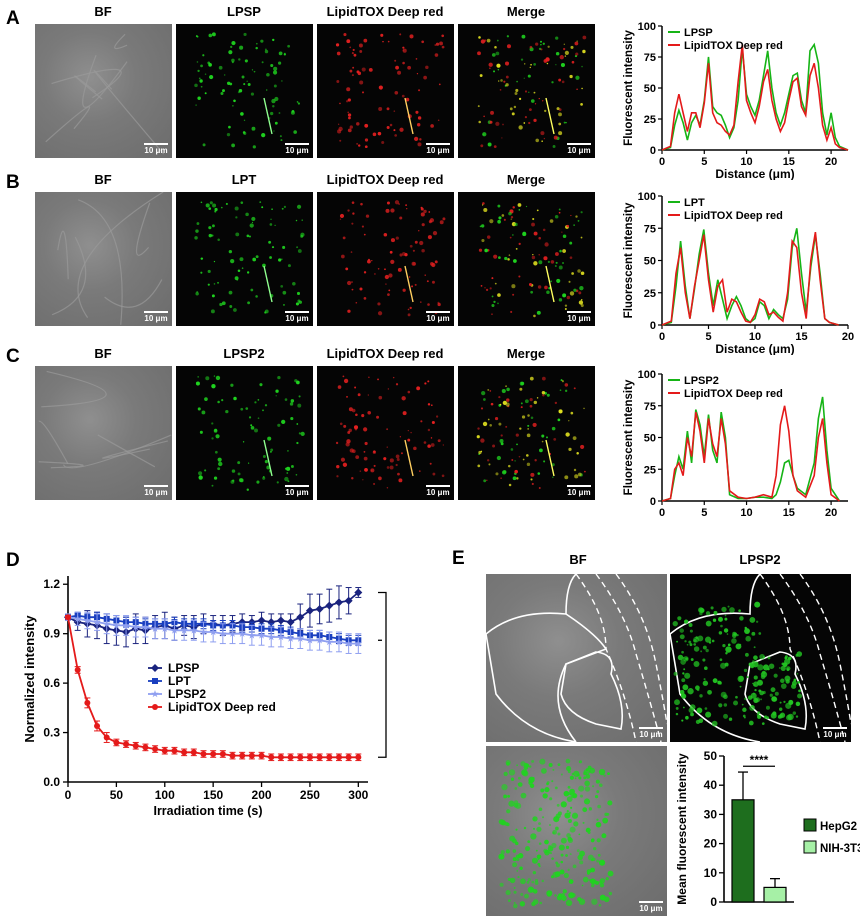 Image resolution: width=864 pixels, height=922 pixels. I want to click on y-axis-label: Mean fluorescent intensity, so click(682, 829).